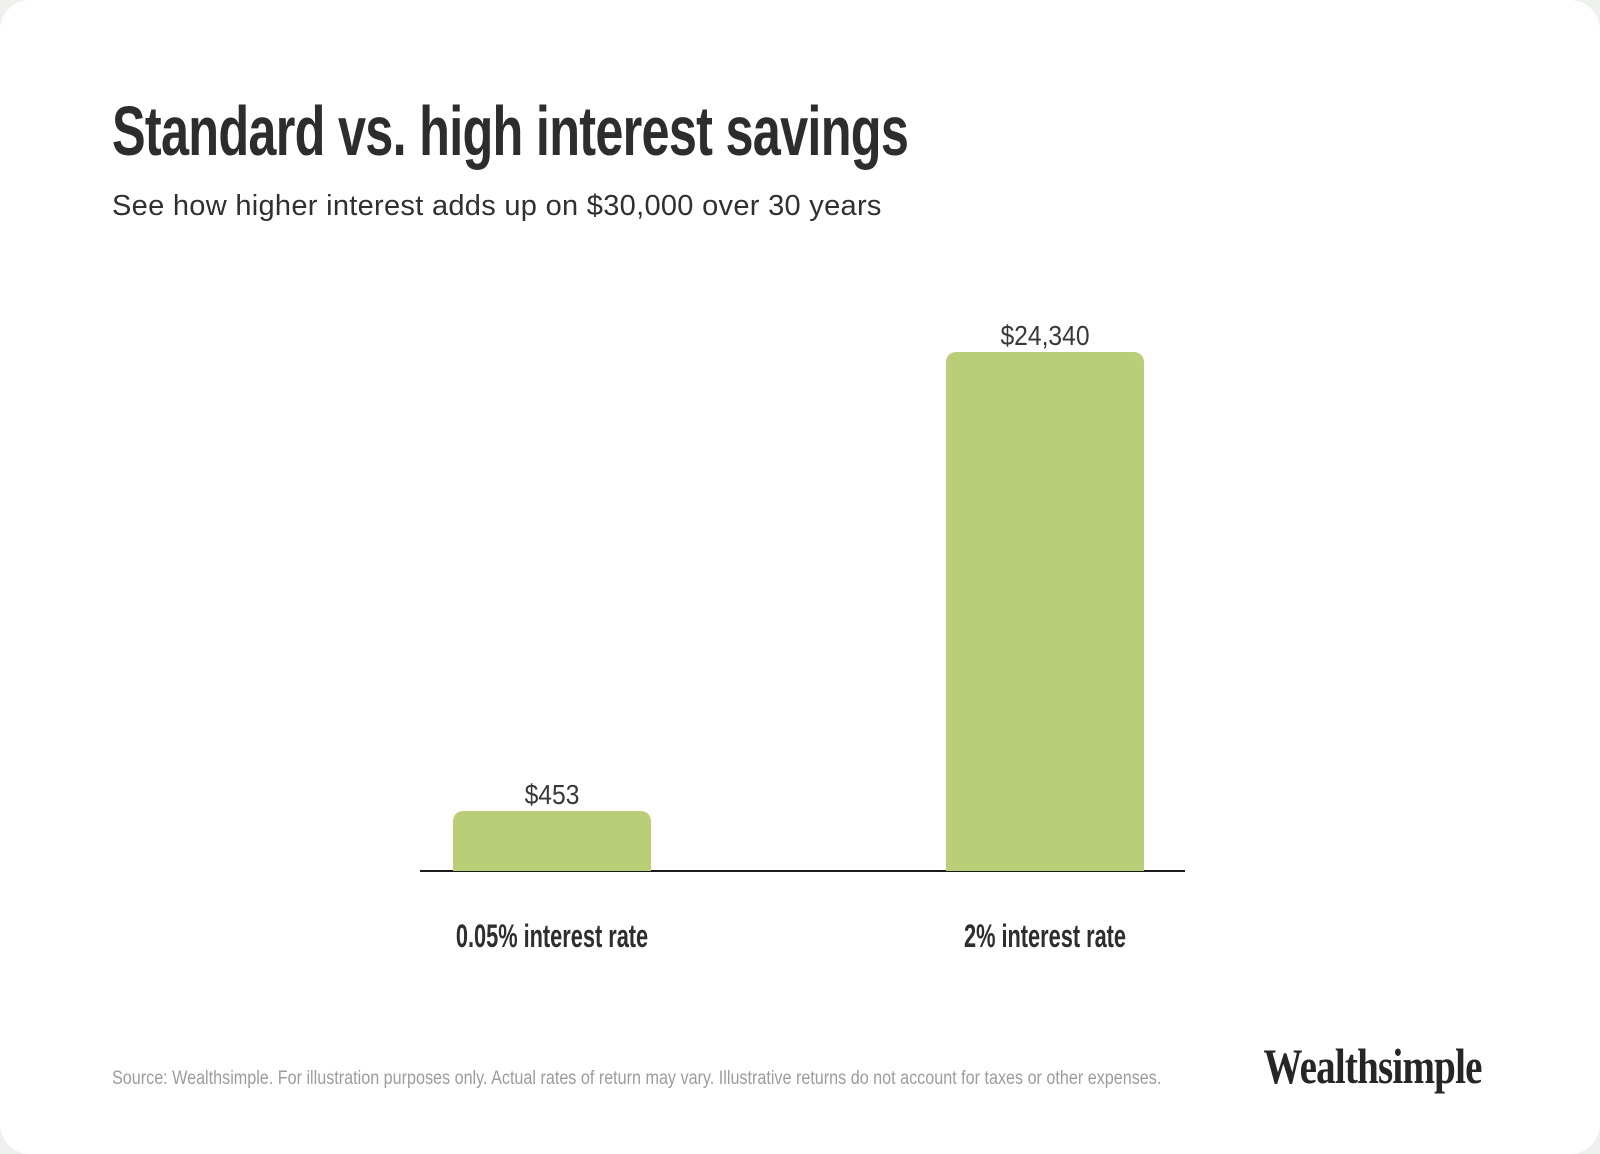 This screenshot has height=1154, width=1600. Describe the element at coordinates (552, 936) in the screenshot. I see `bar-category-label: 0.05% interest rate` at that location.